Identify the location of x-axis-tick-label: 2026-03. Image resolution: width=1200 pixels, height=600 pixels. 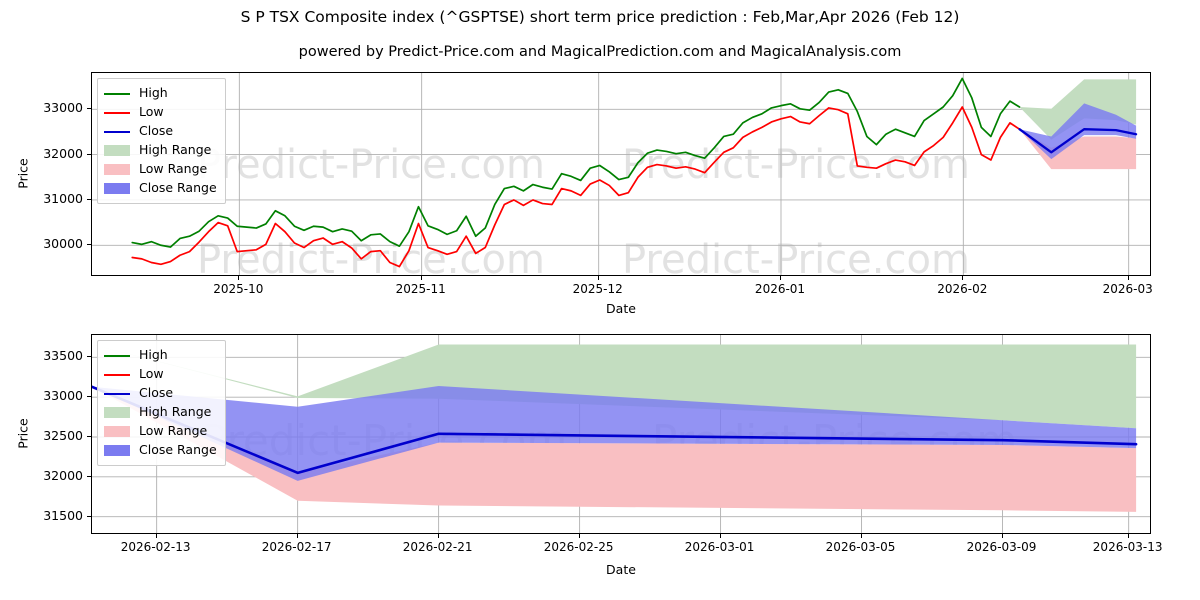
(1127, 289).